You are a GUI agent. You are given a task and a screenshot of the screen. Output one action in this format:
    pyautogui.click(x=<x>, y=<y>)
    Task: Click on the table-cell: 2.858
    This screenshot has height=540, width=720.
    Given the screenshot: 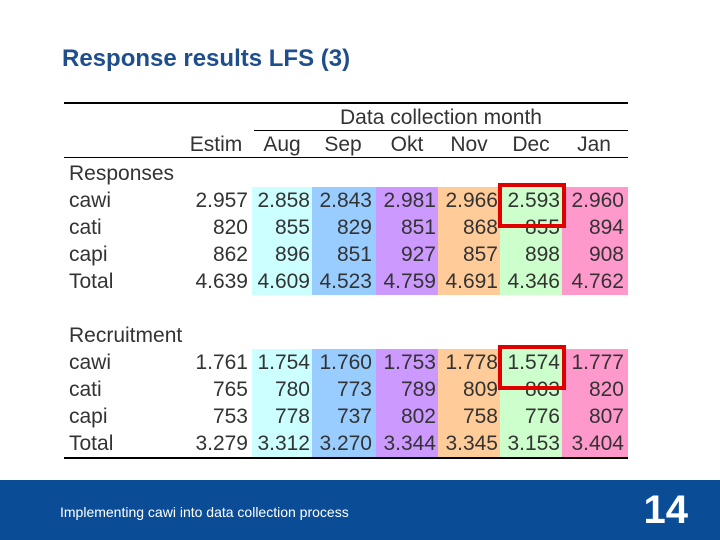 What is the action you would take?
    pyautogui.click(x=283, y=200)
    